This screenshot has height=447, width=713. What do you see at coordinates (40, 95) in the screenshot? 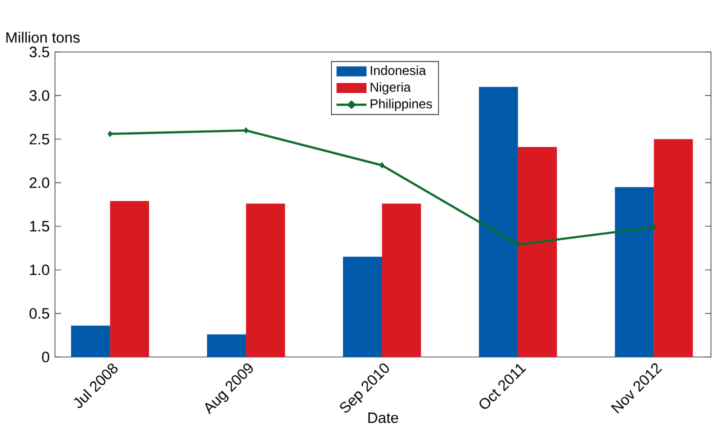
I see `y-tick-label: 3.0` at bounding box center [40, 95].